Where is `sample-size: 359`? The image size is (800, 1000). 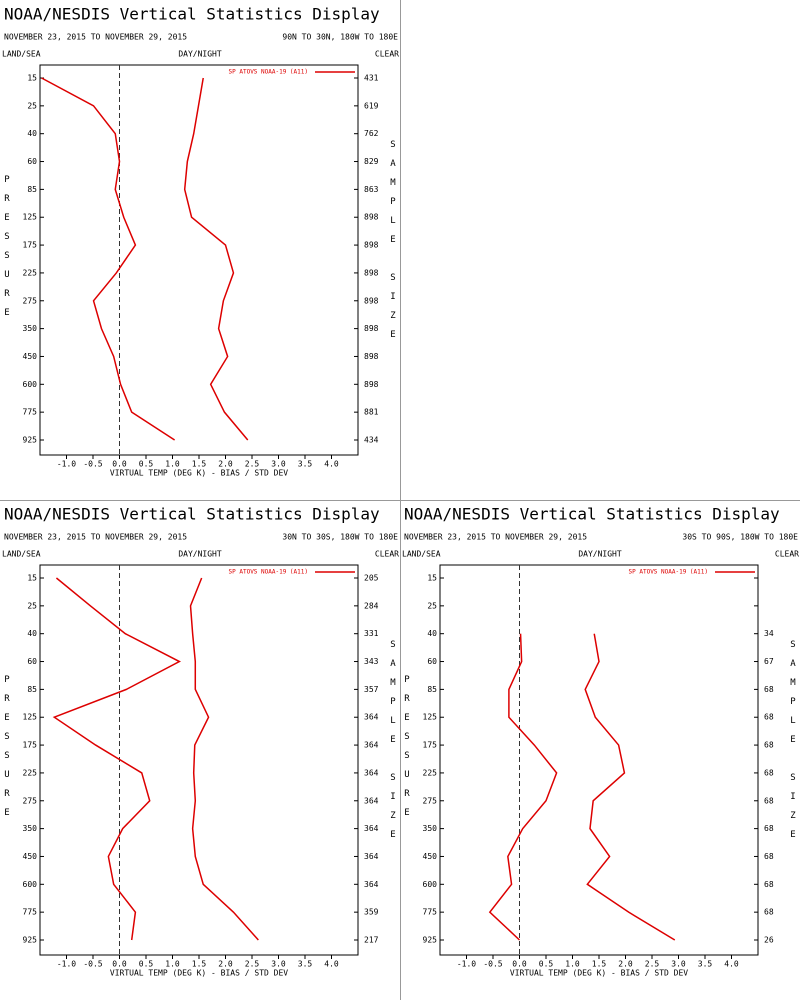
sample-size: 359 is located at coordinates (371, 912).